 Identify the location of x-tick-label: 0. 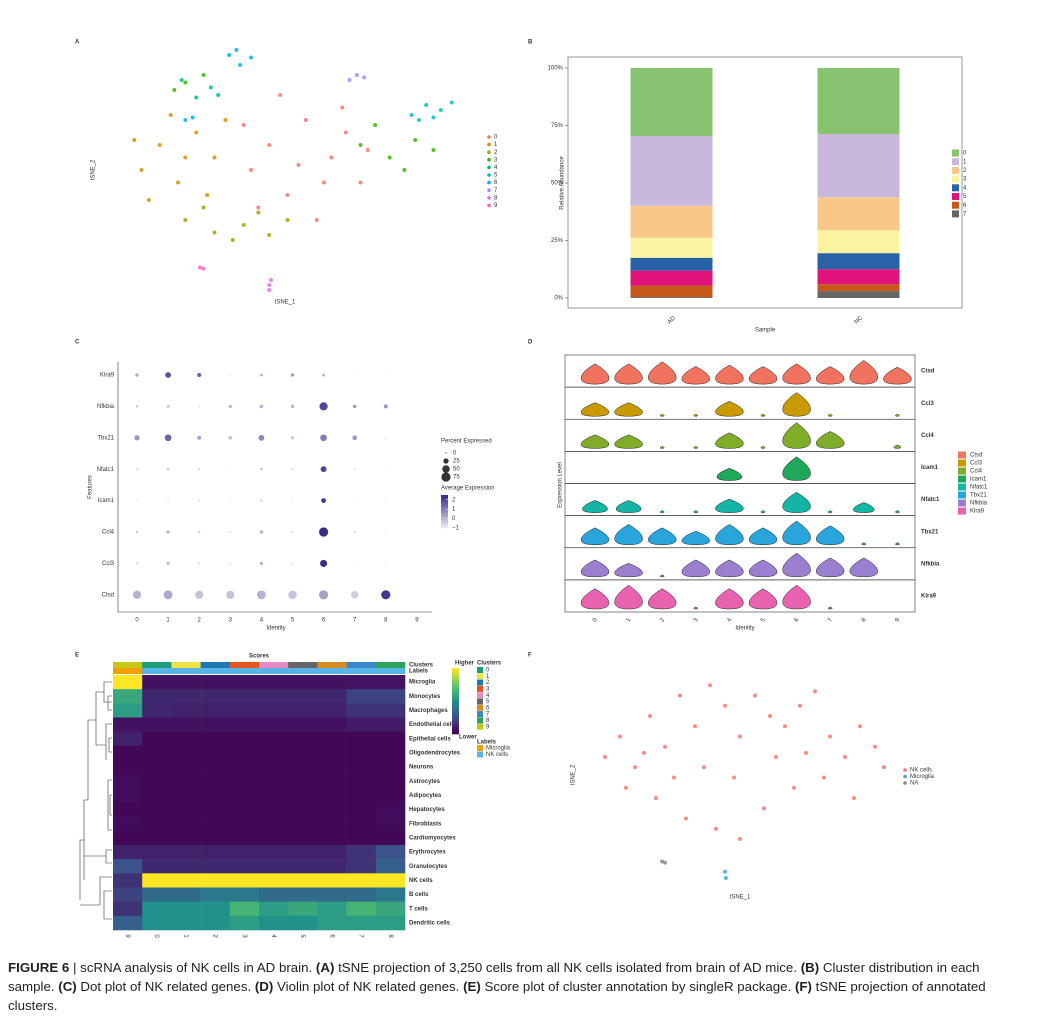
(595, 620).